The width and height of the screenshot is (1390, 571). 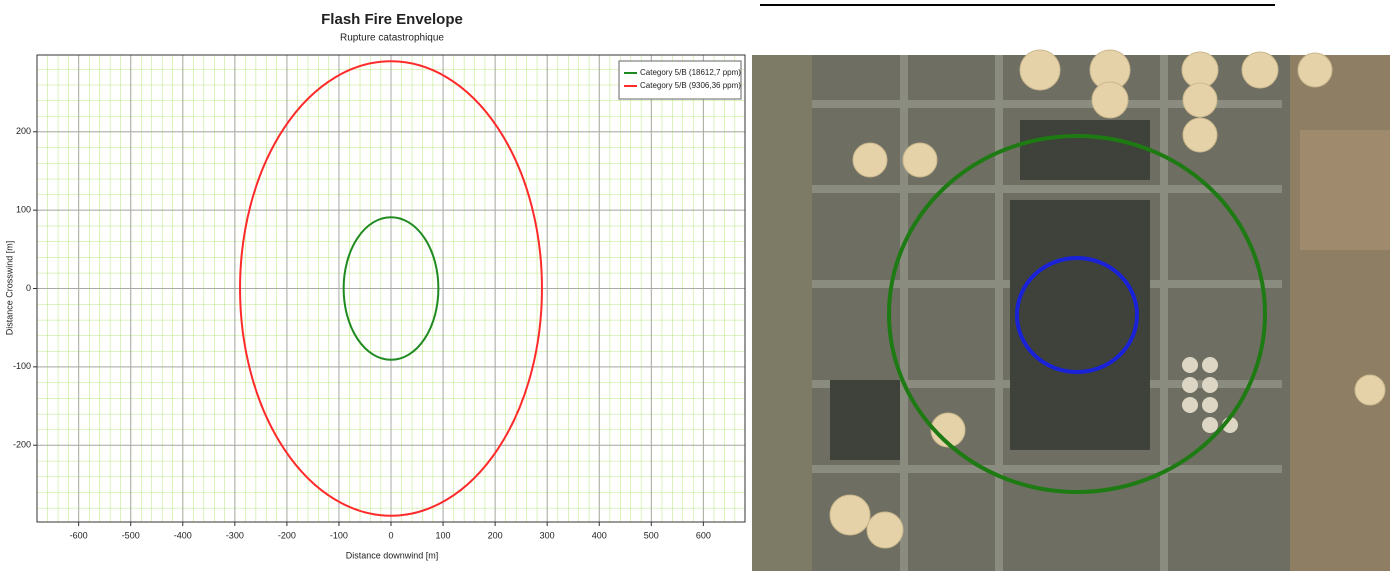 What do you see at coordinates (9, 288) in the screenshot?
I see `y-axis-label: Distance Crosswind [m]` at bounding box center [9, 288].